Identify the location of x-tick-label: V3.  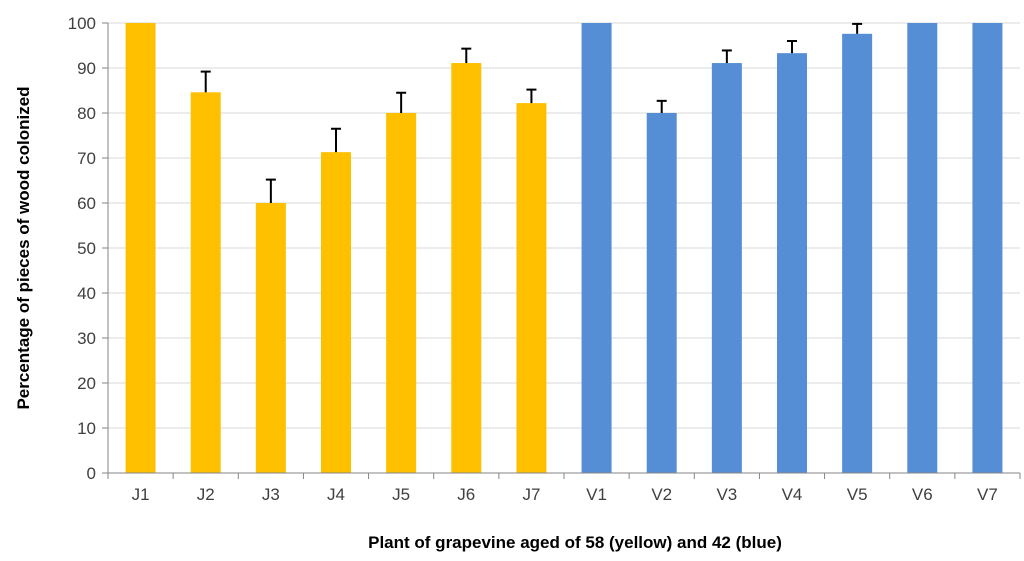
(726, 494).